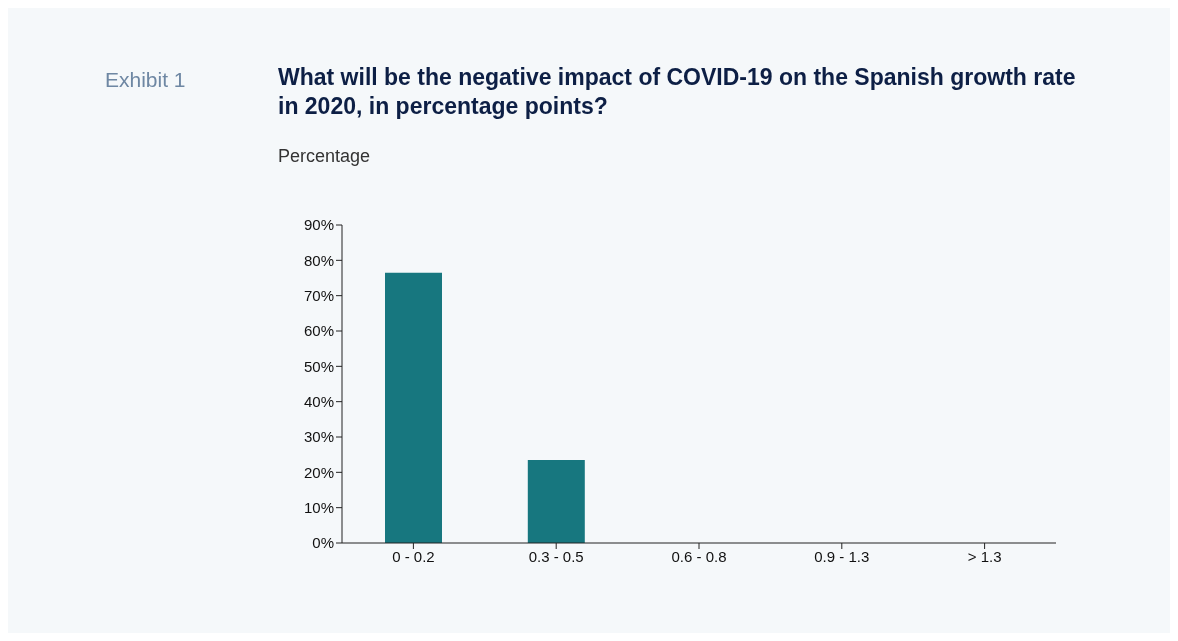  What do you see at coordinates (318, 401) in the screenshot?
I see `y-tick-label: 40%` at bounding box center [318, 401].